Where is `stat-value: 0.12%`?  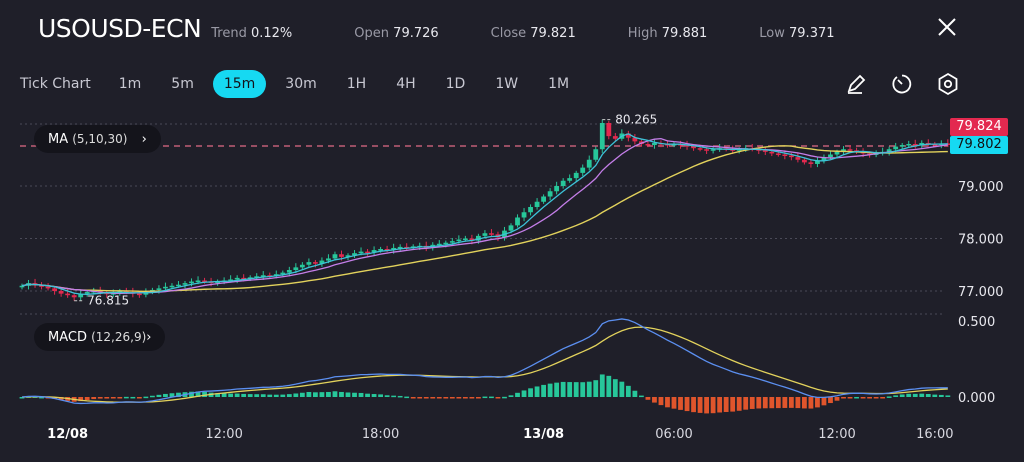 stat-value: 0.12% is located at coordinates (271, 33).